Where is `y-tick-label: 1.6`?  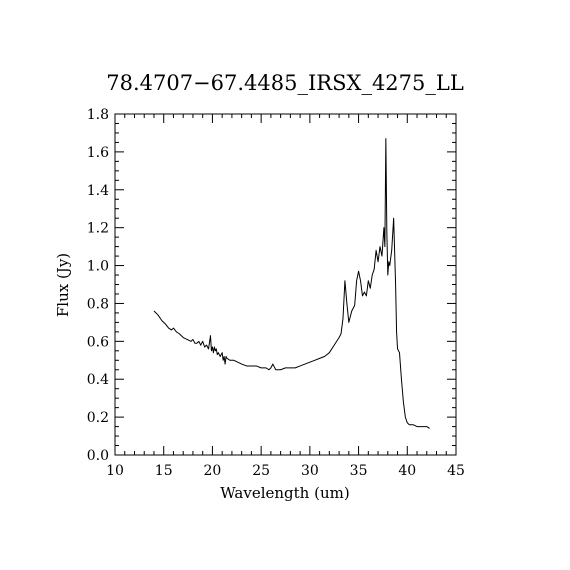 y-tick-label: 1.6 is located at coordinates (98, 153).